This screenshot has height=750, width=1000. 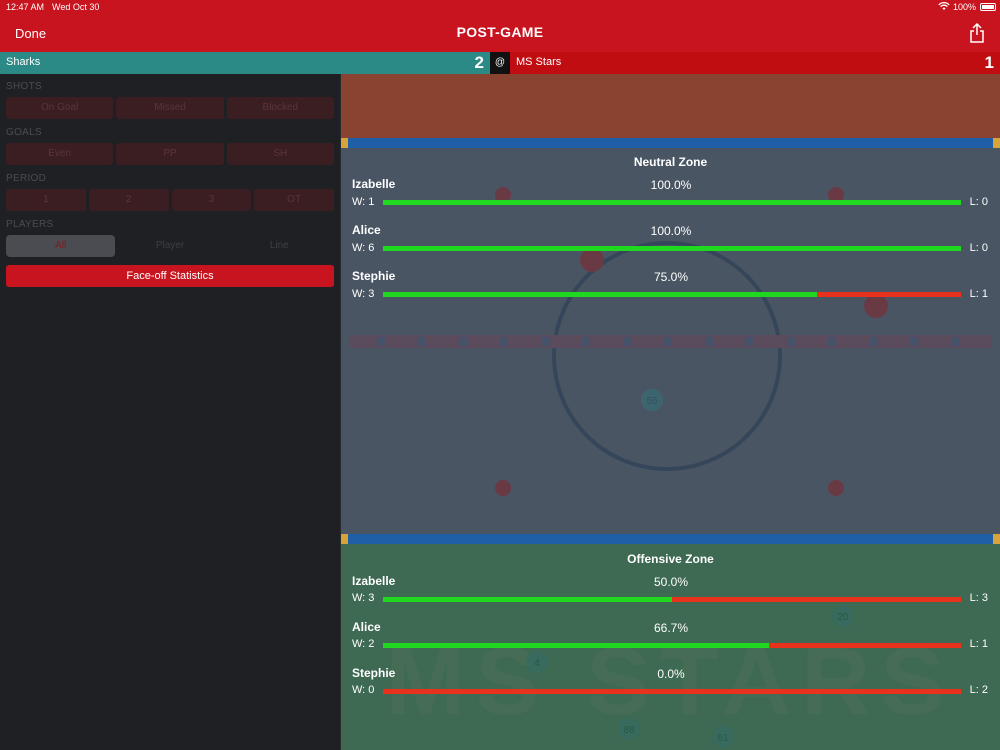 I want to click on players-label: PLAYERS, so click(x=30, y=224).